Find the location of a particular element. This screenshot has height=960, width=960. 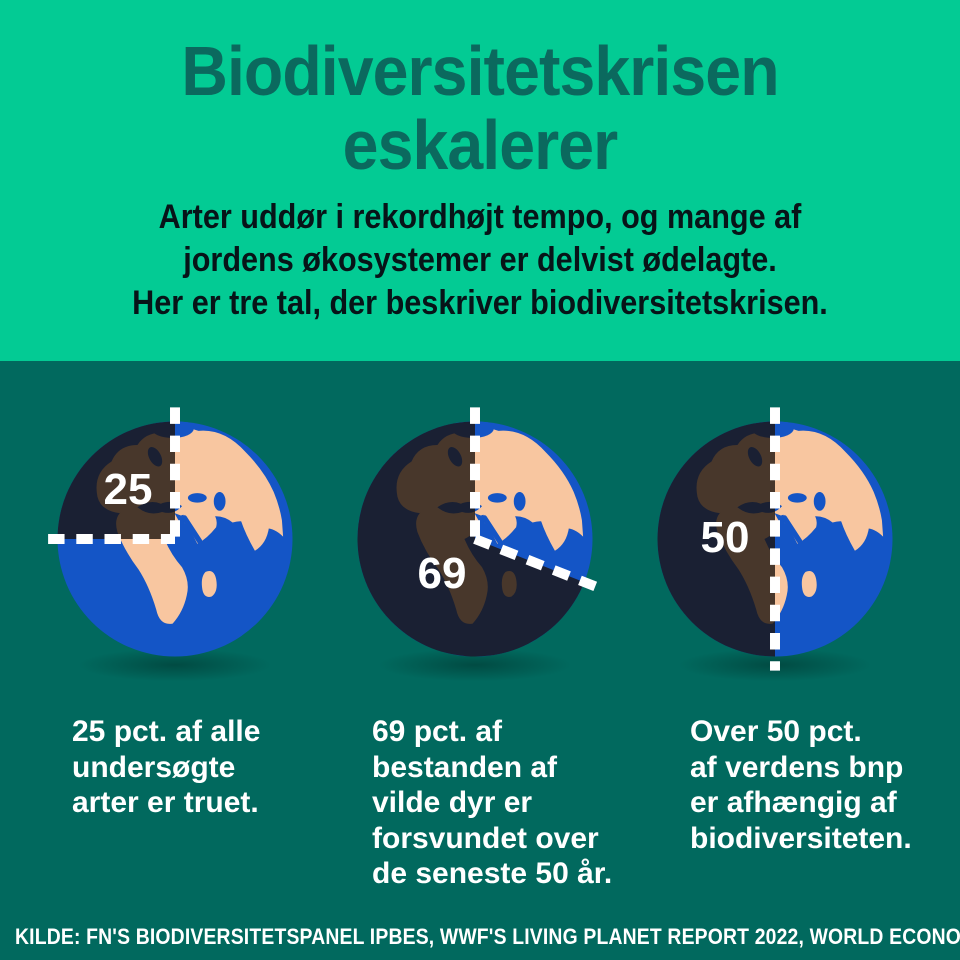

globe-figure-69pct: 69 is located at coordinates (475, 540).